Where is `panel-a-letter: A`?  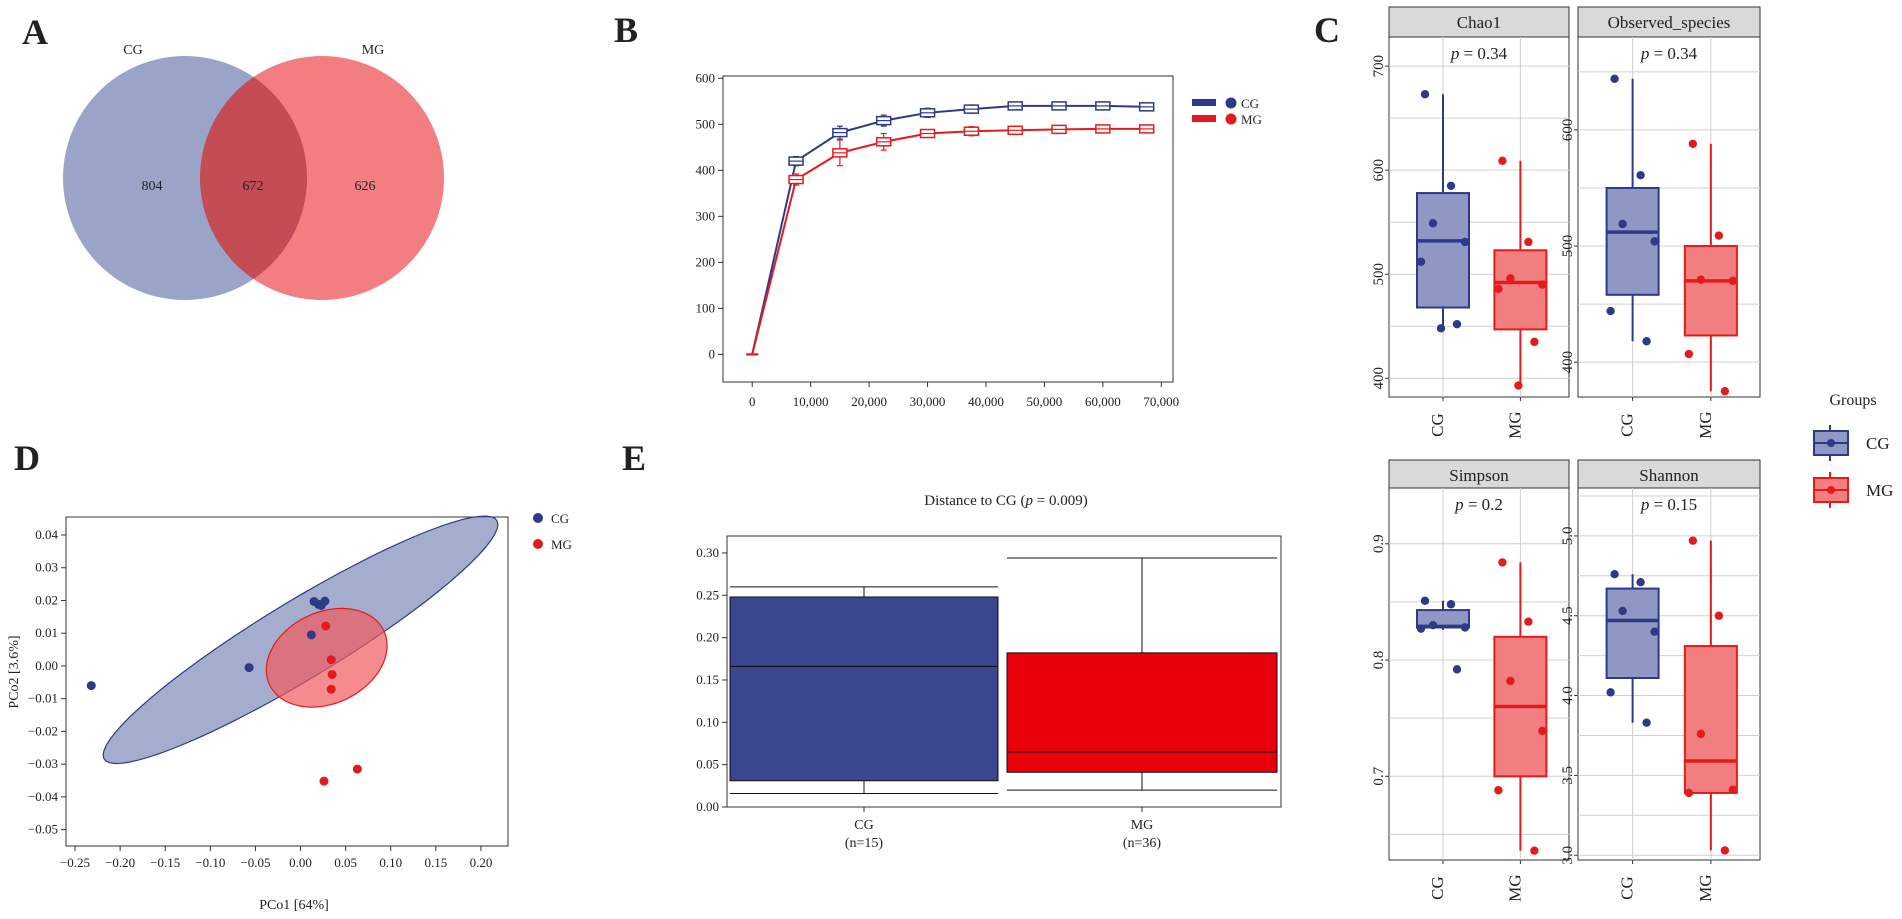
panel-a-letter: A is located at coordinates (35, 32).